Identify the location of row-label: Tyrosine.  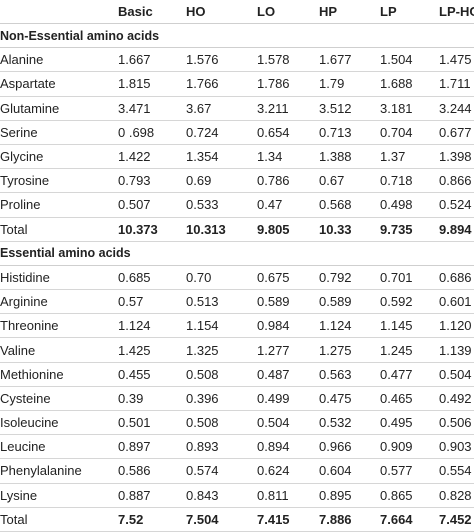
(25, 181).